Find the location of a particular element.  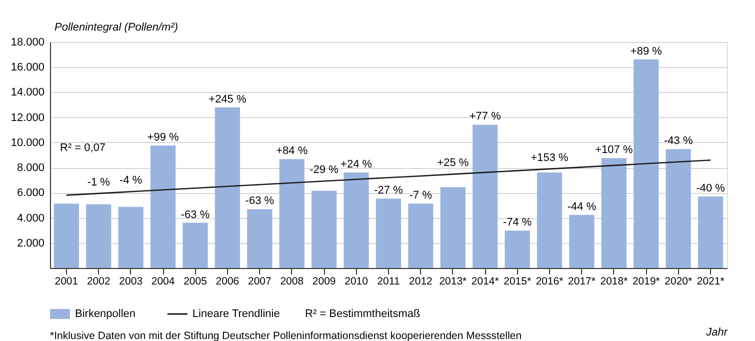

annotation: -4 % is located at coordinates (131, 180).